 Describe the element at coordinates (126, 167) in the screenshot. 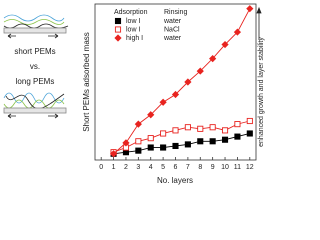

I see `x-tick-label: 2` at that location.